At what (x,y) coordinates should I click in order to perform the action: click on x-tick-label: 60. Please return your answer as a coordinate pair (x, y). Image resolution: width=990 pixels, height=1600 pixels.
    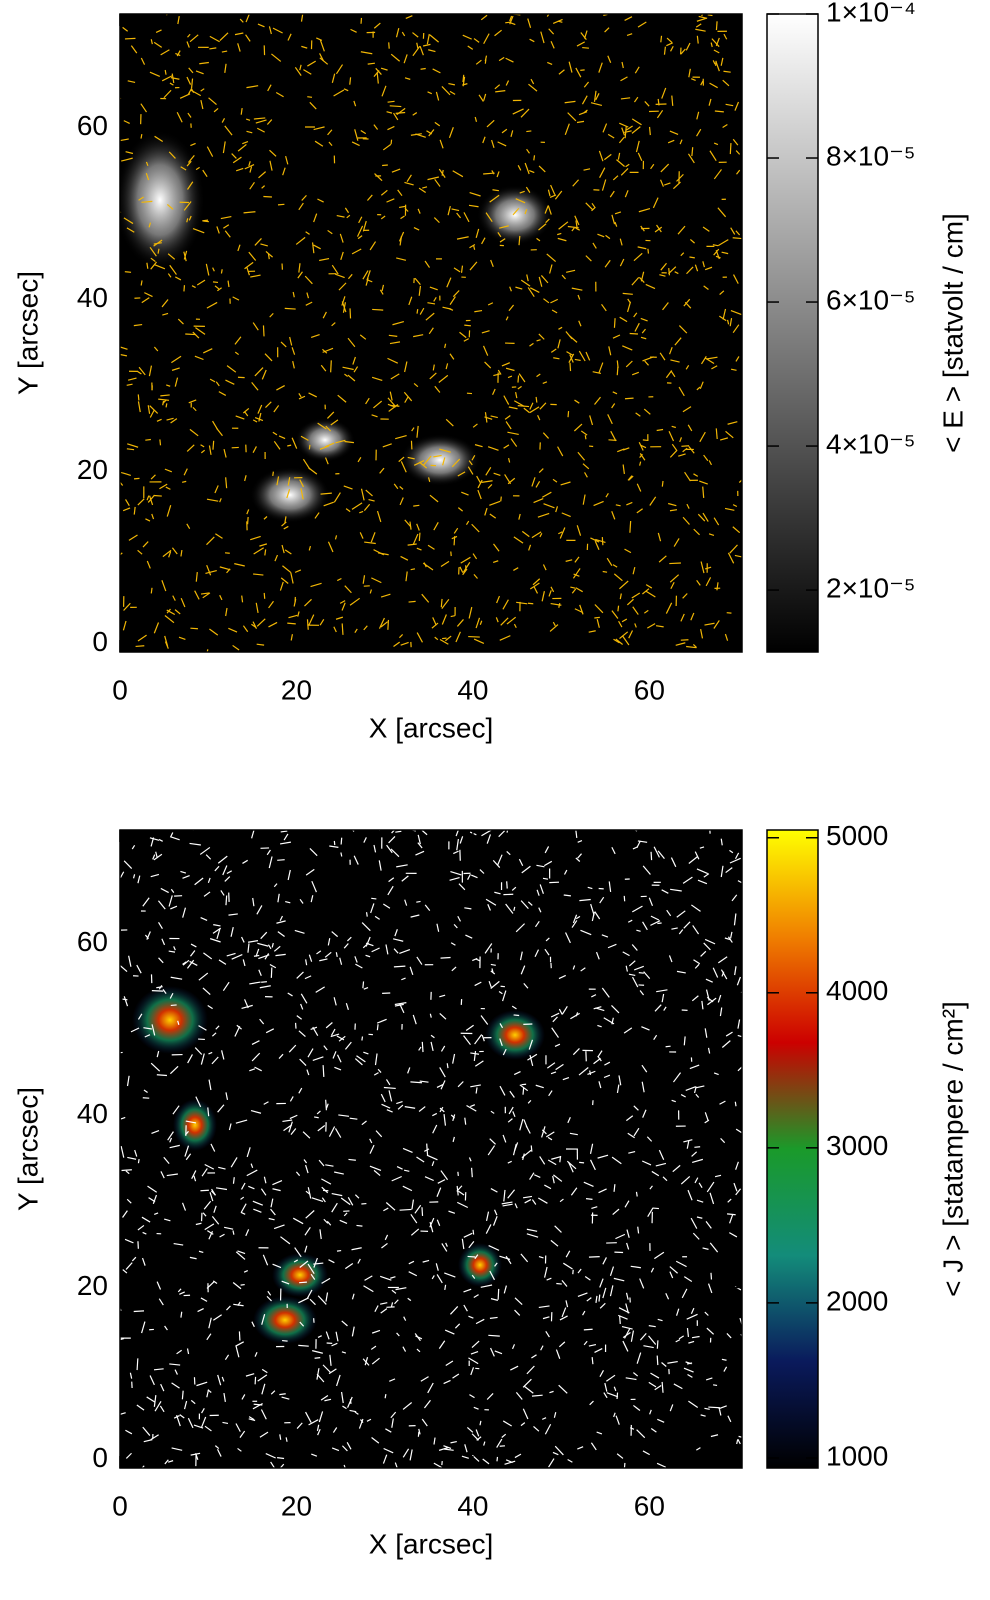
    Looking at the image, I should click on (649, 1505).